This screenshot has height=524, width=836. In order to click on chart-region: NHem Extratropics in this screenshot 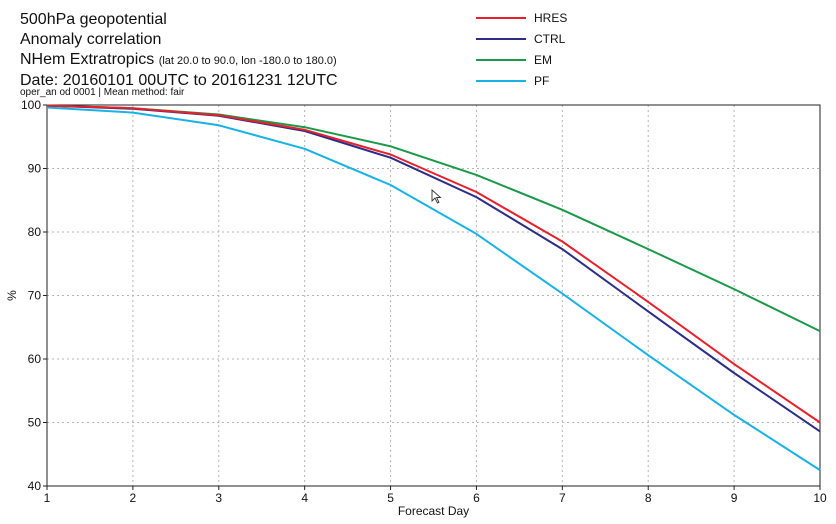, I will do `click(87, 59)`.